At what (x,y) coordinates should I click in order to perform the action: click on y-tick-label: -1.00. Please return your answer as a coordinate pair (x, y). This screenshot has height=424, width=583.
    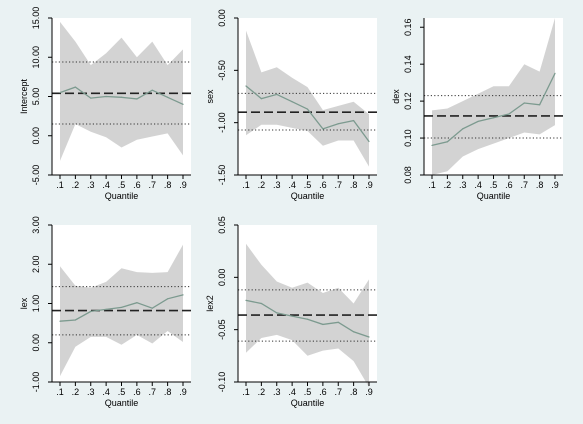
    Looking at the image, I should click on (36, 382).